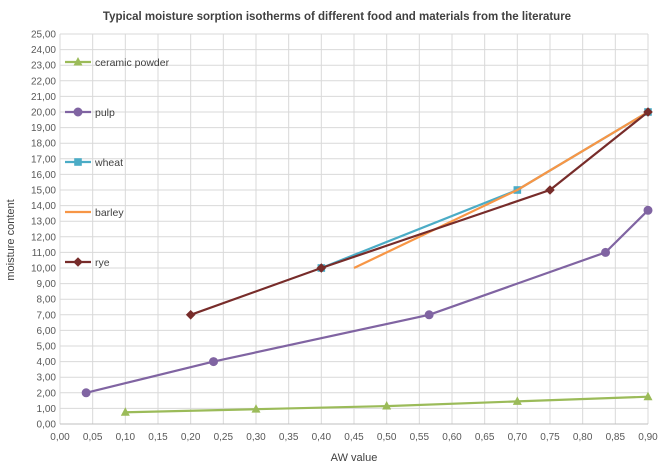 The height and width of the screenshot is (470, 659). I want to click on x-tick-label: 0,15, so click(158, 437).